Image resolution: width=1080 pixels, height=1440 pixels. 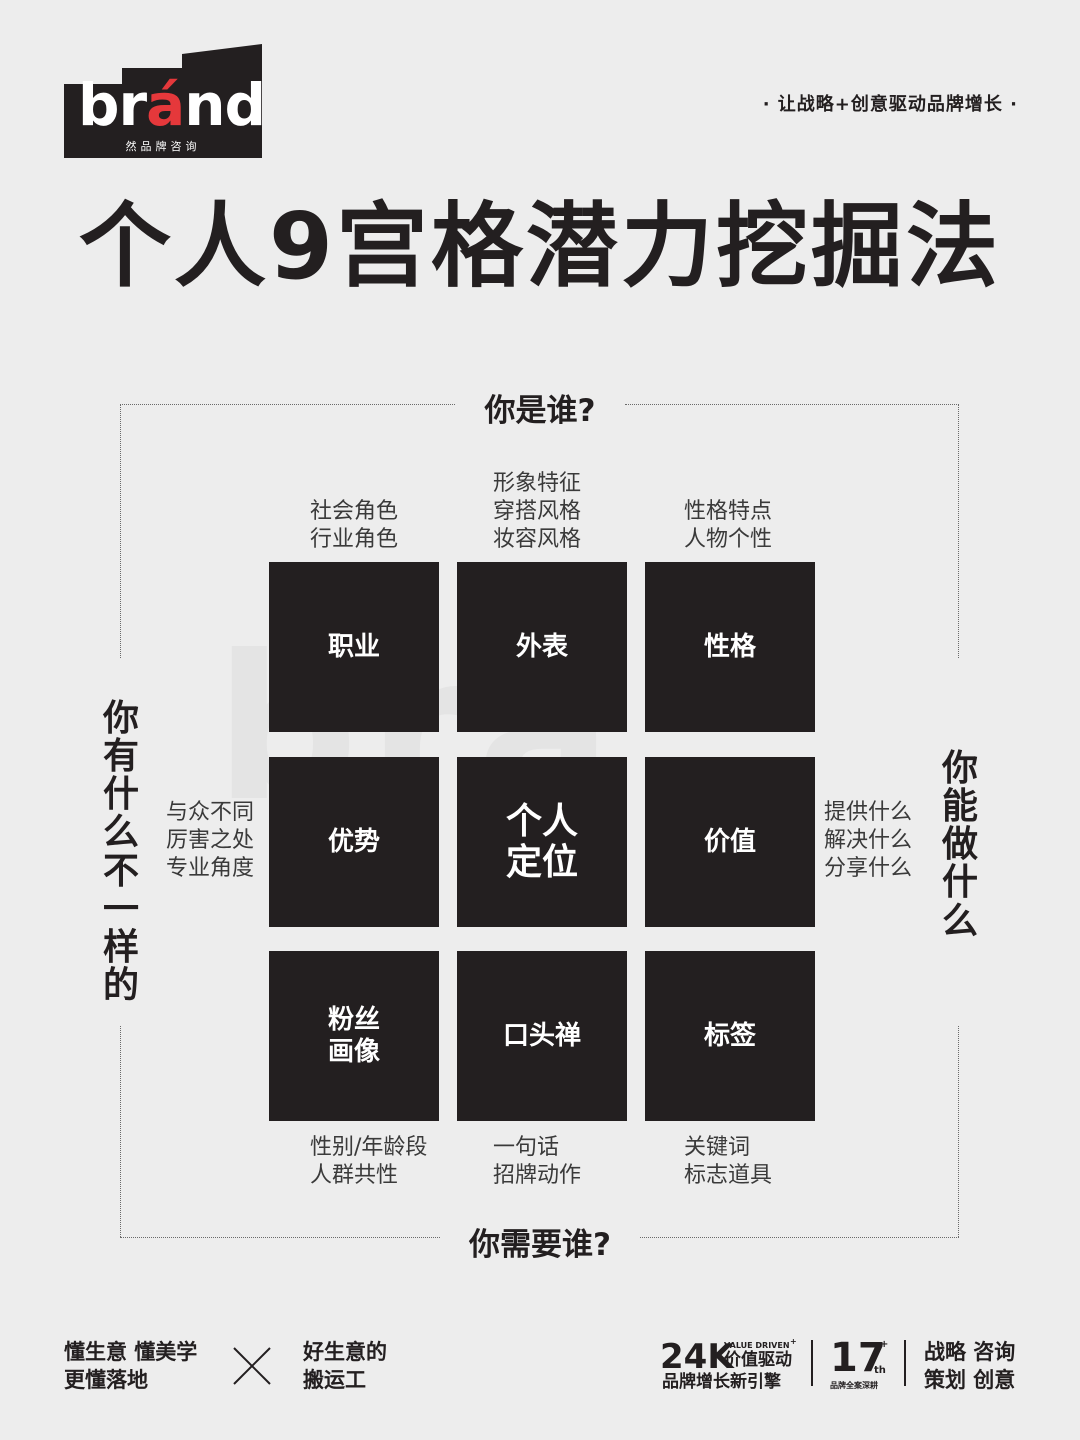 I want to click on hint-line: 厉害之处, so click(x=210, y=840).